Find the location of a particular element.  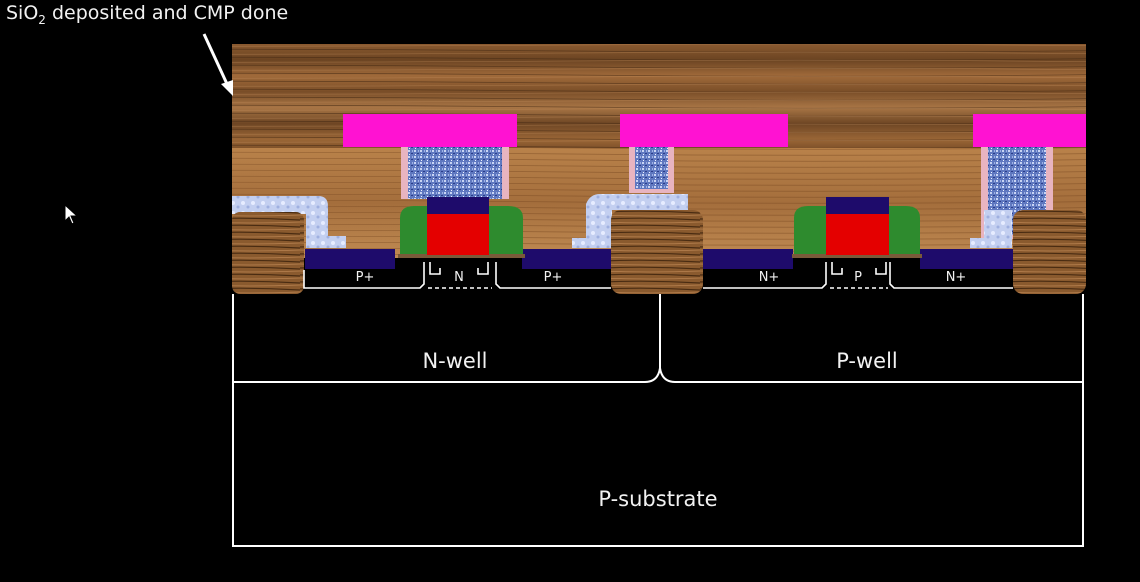

sti-block-right is located at coordinates (1049, 252).